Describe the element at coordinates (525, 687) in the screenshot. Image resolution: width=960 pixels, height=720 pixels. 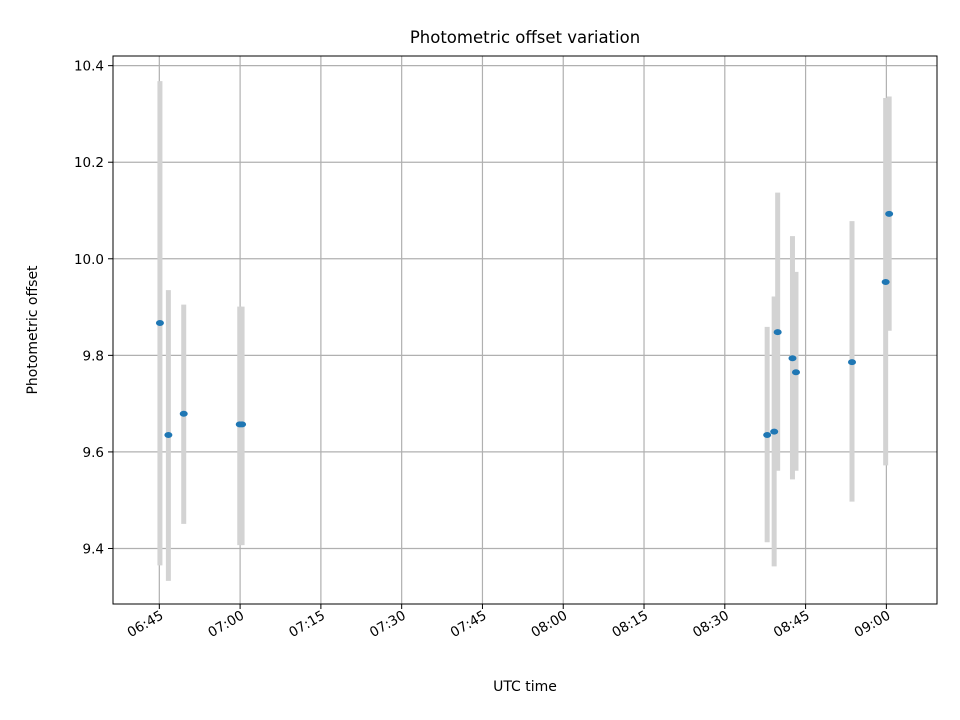
I see `x-axis-label: UTC time` at that location.